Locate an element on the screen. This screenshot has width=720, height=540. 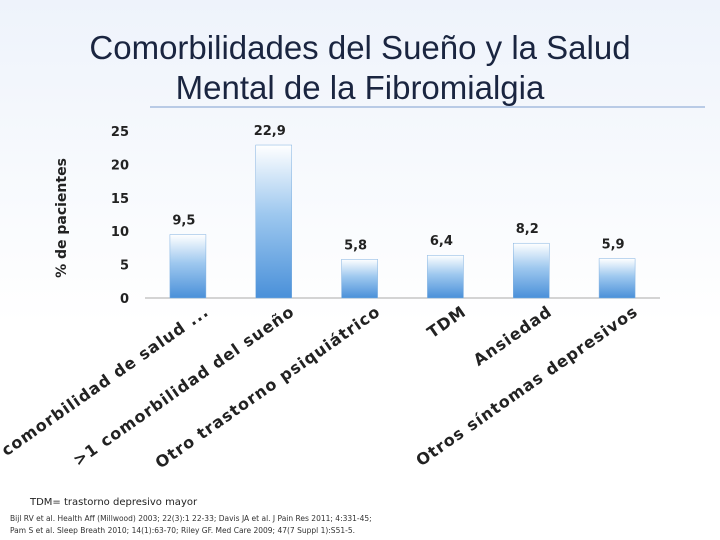
y-tick-label: 15 is located at coordinates (120, 199).